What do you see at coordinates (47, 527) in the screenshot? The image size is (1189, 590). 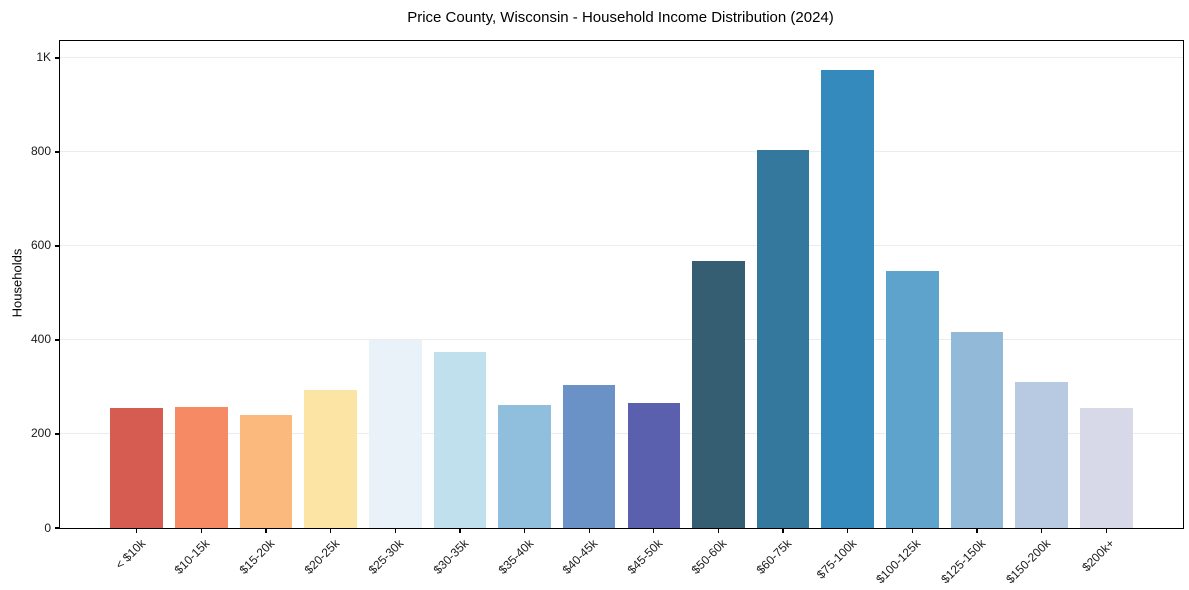 I see `y-tick-label: 0` at bounding box center [47, 527].